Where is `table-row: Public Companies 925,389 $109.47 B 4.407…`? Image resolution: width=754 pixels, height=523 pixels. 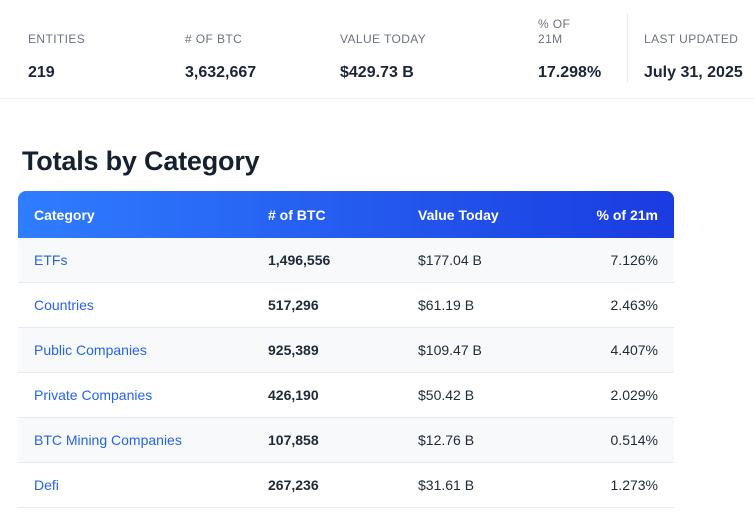
table-row: Public Companies 925,389 $109.47 B 4.407… is located at coordinates (346, 350).